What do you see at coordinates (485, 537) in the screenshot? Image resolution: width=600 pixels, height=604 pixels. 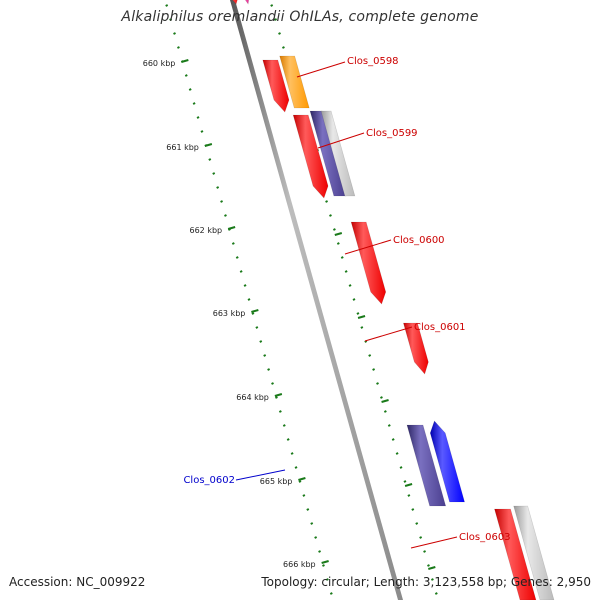 I see `gene-label: Clos_0603` at bounding box center [485, 537].